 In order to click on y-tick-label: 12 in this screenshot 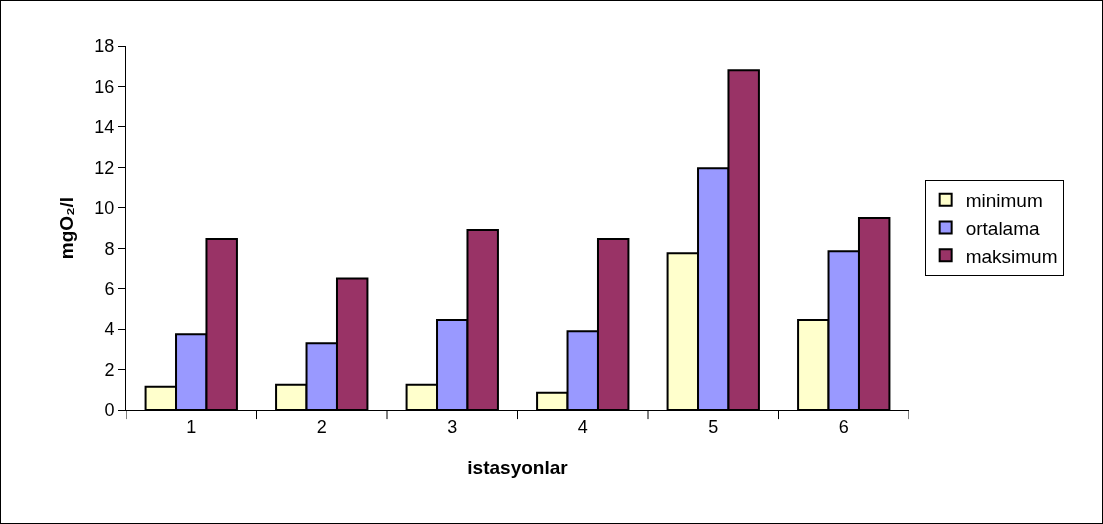, I will do `click(104, 167)`.